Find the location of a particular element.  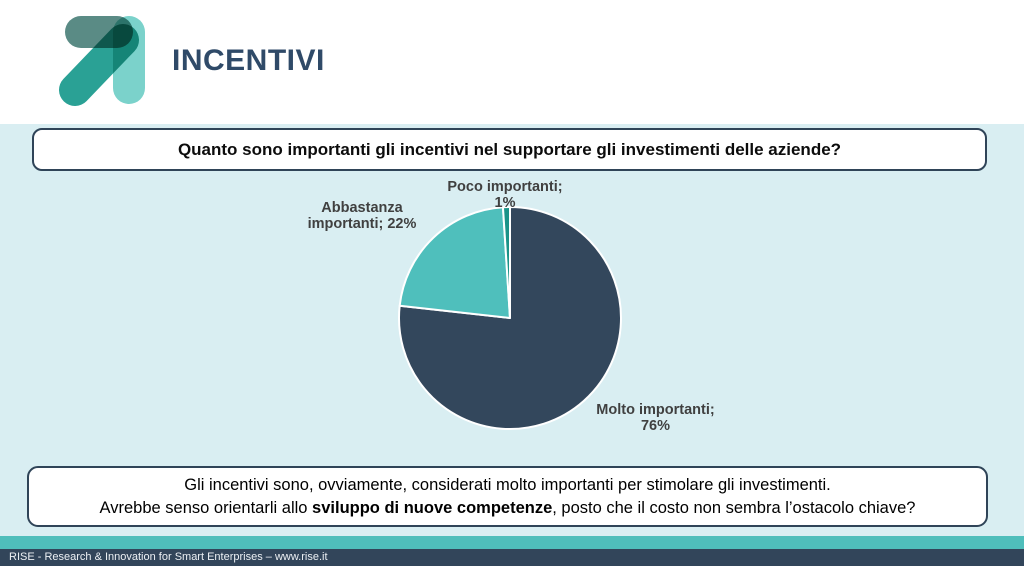

pie-label-line: Abbastanza is located at coordinates (362, 208).